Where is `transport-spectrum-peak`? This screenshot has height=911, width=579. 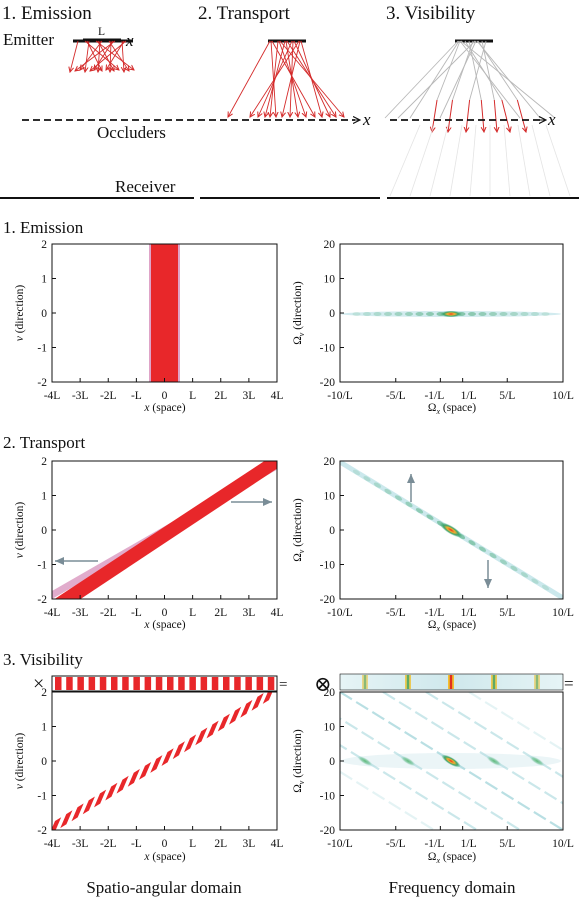
transport-spectrum-peak is located at coordinates (451, 530).